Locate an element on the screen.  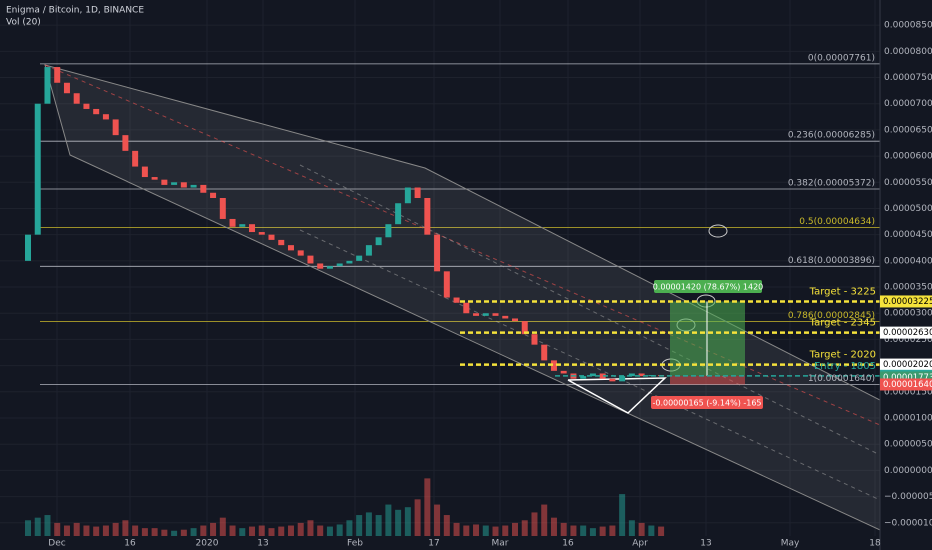
loss-badge is located at coordinates (707, 402).